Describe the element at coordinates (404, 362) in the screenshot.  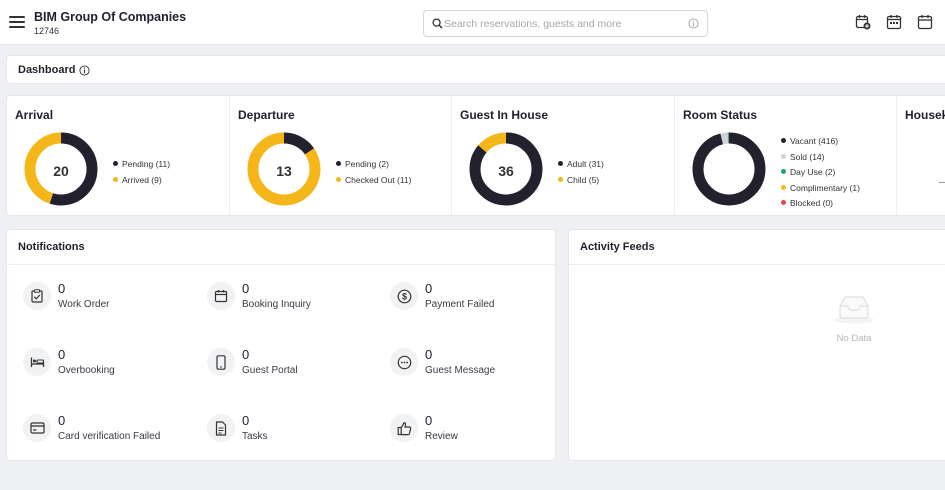
I see `chat-icon` at that location.